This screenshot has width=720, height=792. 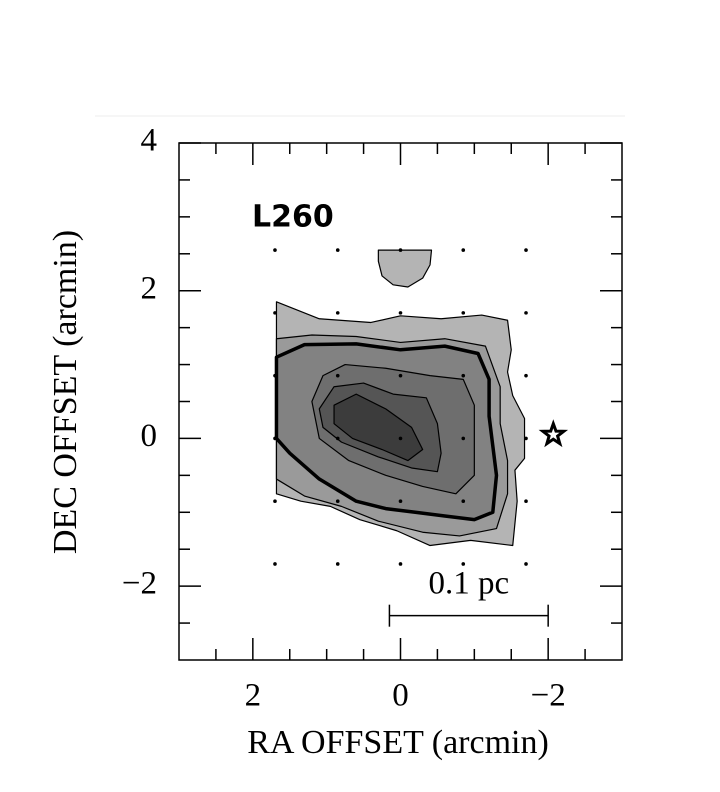 What do you see at coordinates (65, 392) in the screenshot?
I see `y-axis-label: DEC OFFSET (arcmin)` at bounding box center [65, 392].